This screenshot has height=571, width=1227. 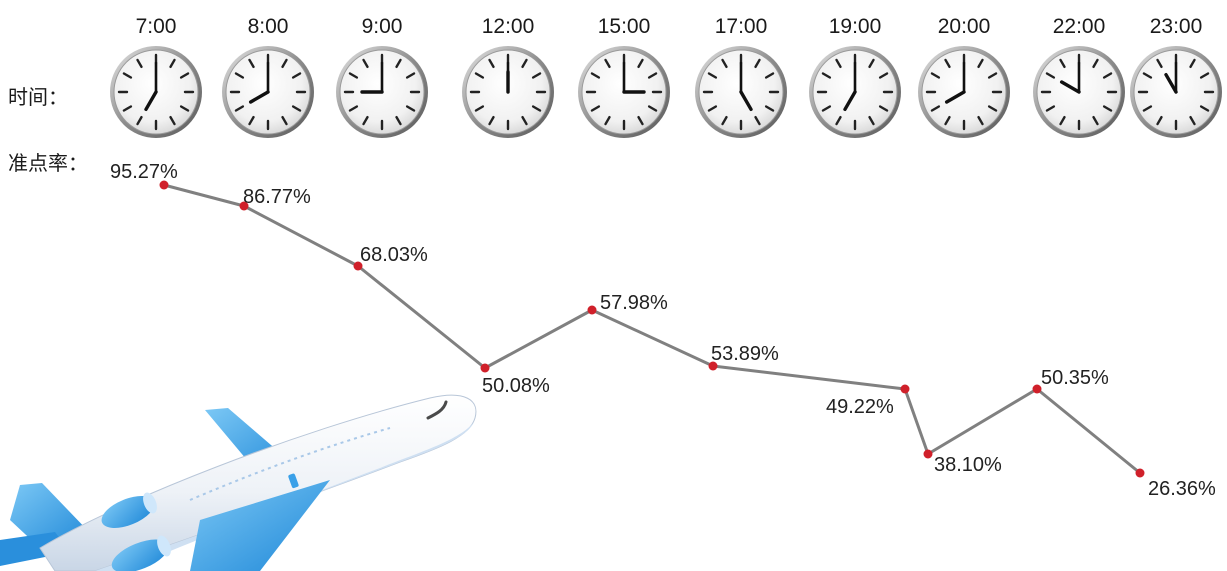 What do you see at coordinates (624, 26) in the screenshot?
I see `time-label: 15:00` at bounding box center [624, 26].